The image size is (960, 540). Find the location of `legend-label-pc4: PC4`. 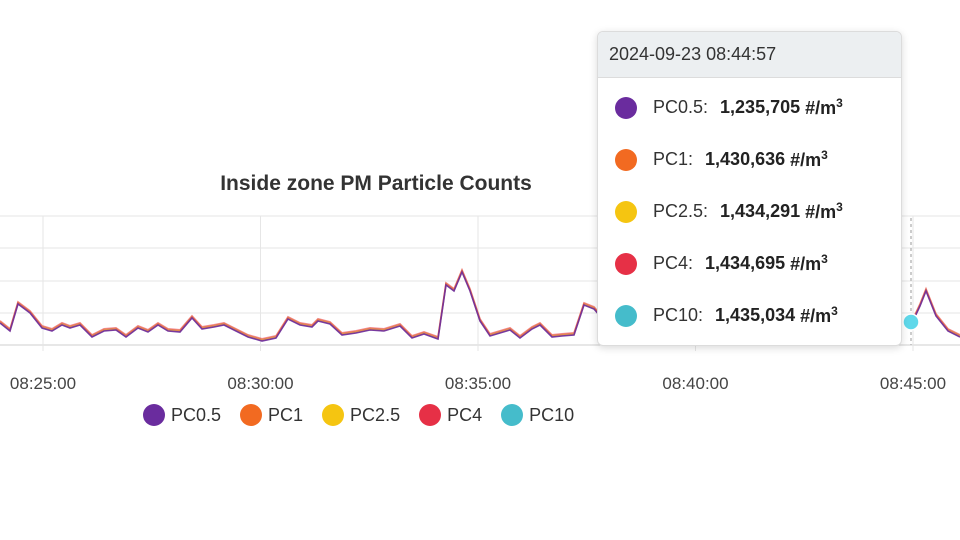

legend-label-pc4: PC4 is located at coordinates (465, 414).